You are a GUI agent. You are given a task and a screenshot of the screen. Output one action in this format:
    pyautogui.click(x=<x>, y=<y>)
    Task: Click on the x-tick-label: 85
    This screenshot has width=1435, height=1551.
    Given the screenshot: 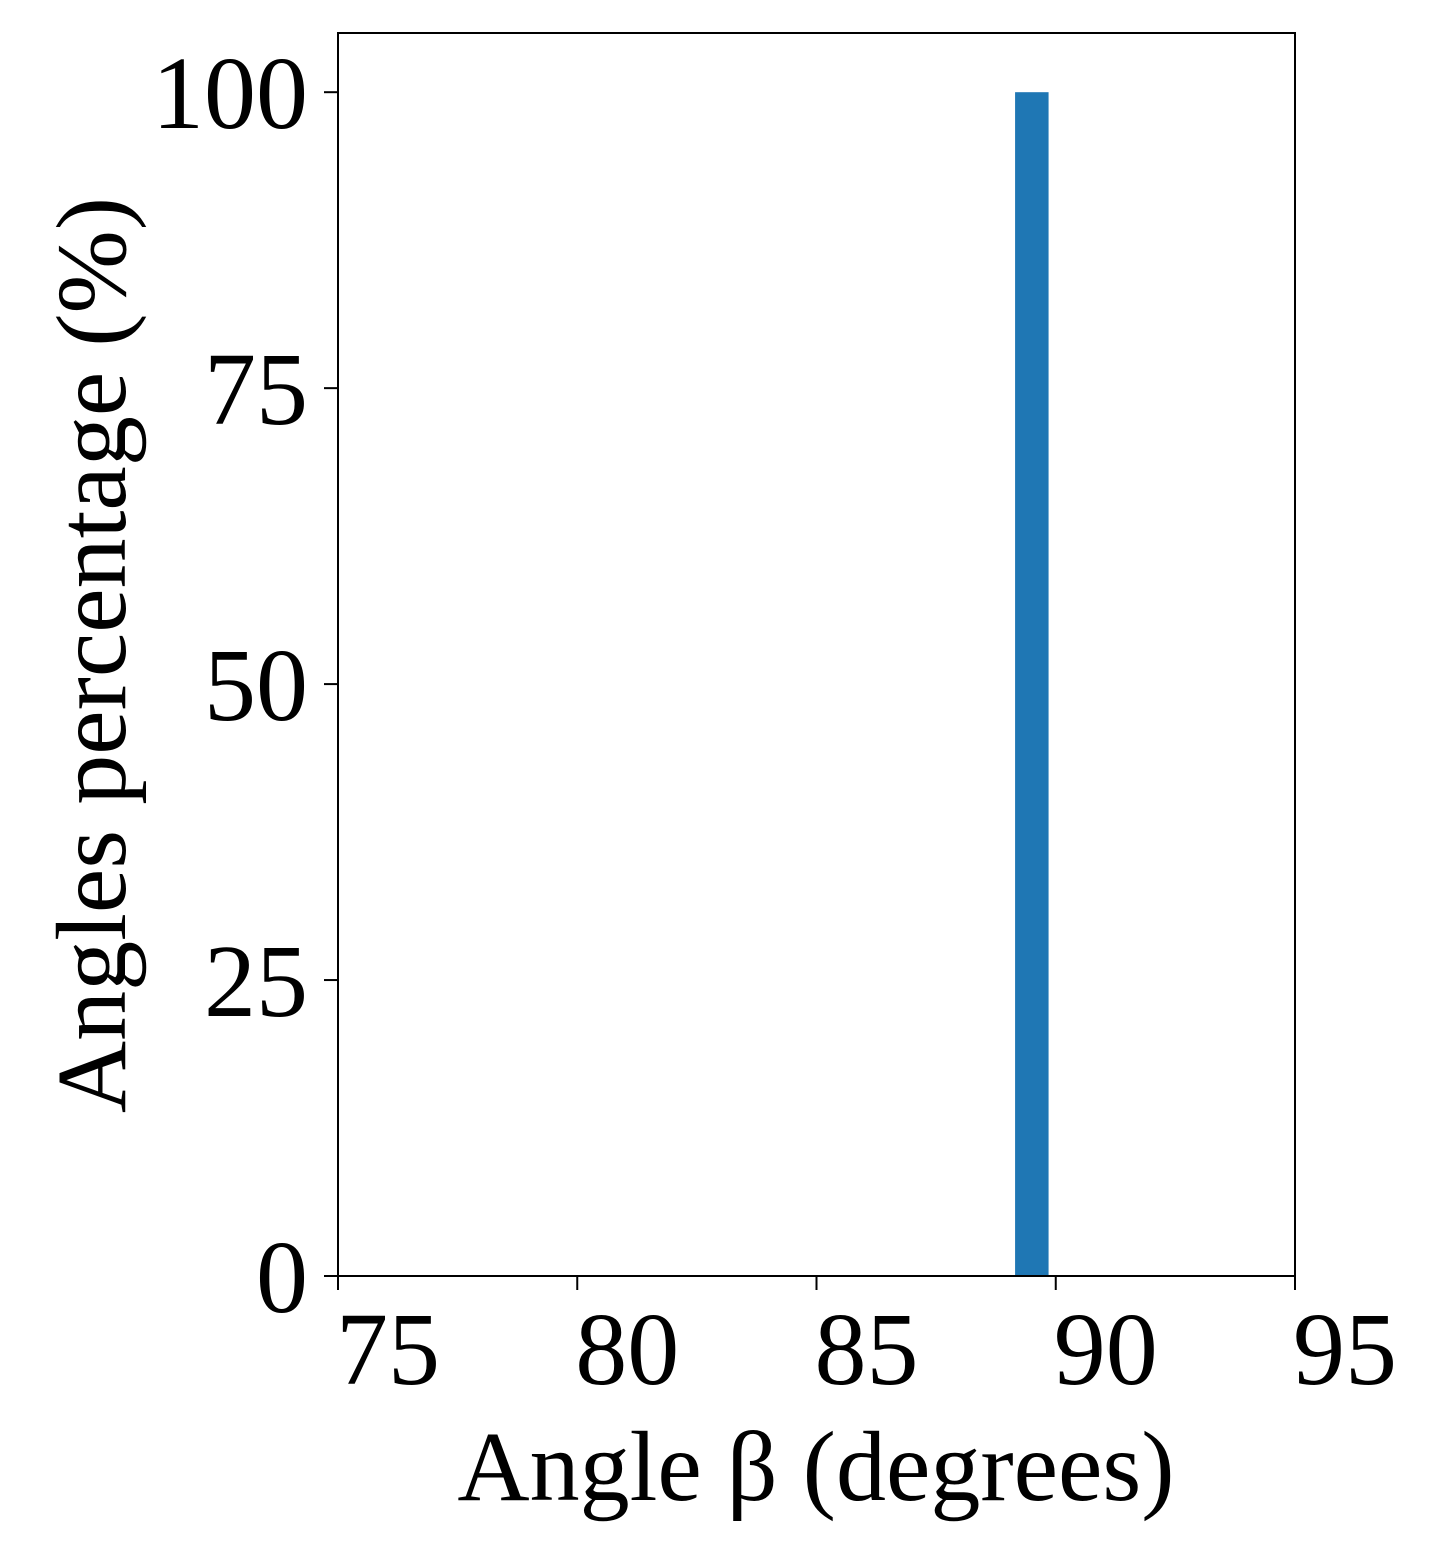 What is the action you would take?
    pyautogui.click(x=867, y=1349)
    